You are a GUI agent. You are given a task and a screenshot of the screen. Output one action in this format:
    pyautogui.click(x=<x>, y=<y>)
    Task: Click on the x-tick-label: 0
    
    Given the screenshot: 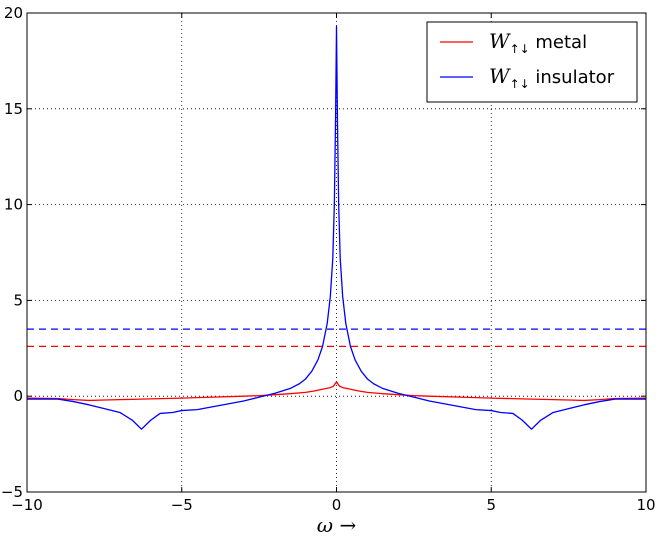 What is the action you would take?
    pyautogui.click(x=337, y=505)
    